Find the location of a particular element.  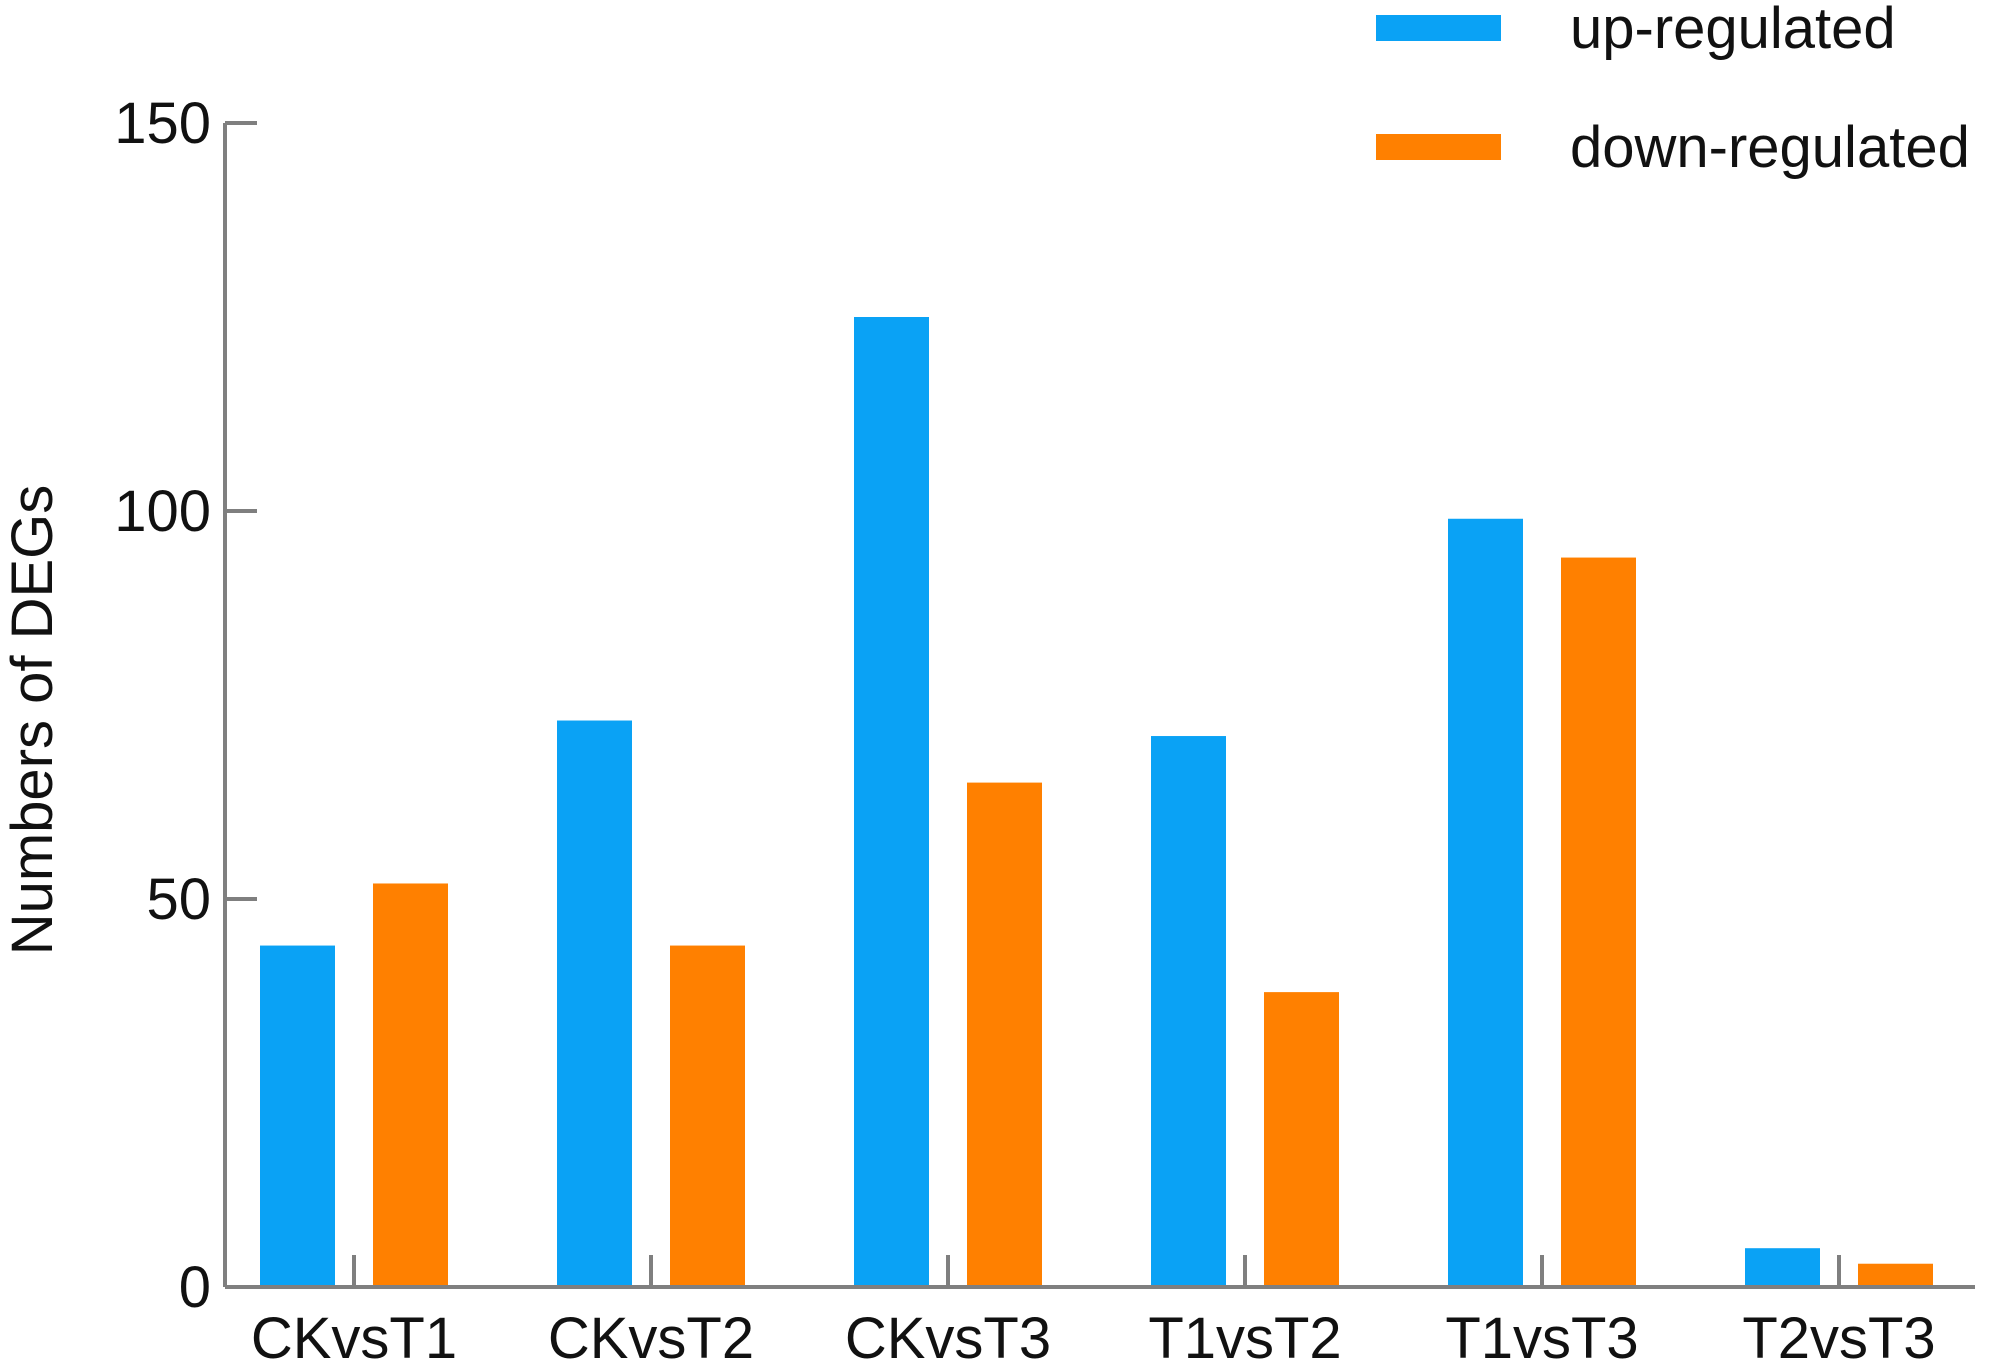

bar-up-regulated-CKvsT3 is located at coordinates (891, 802).